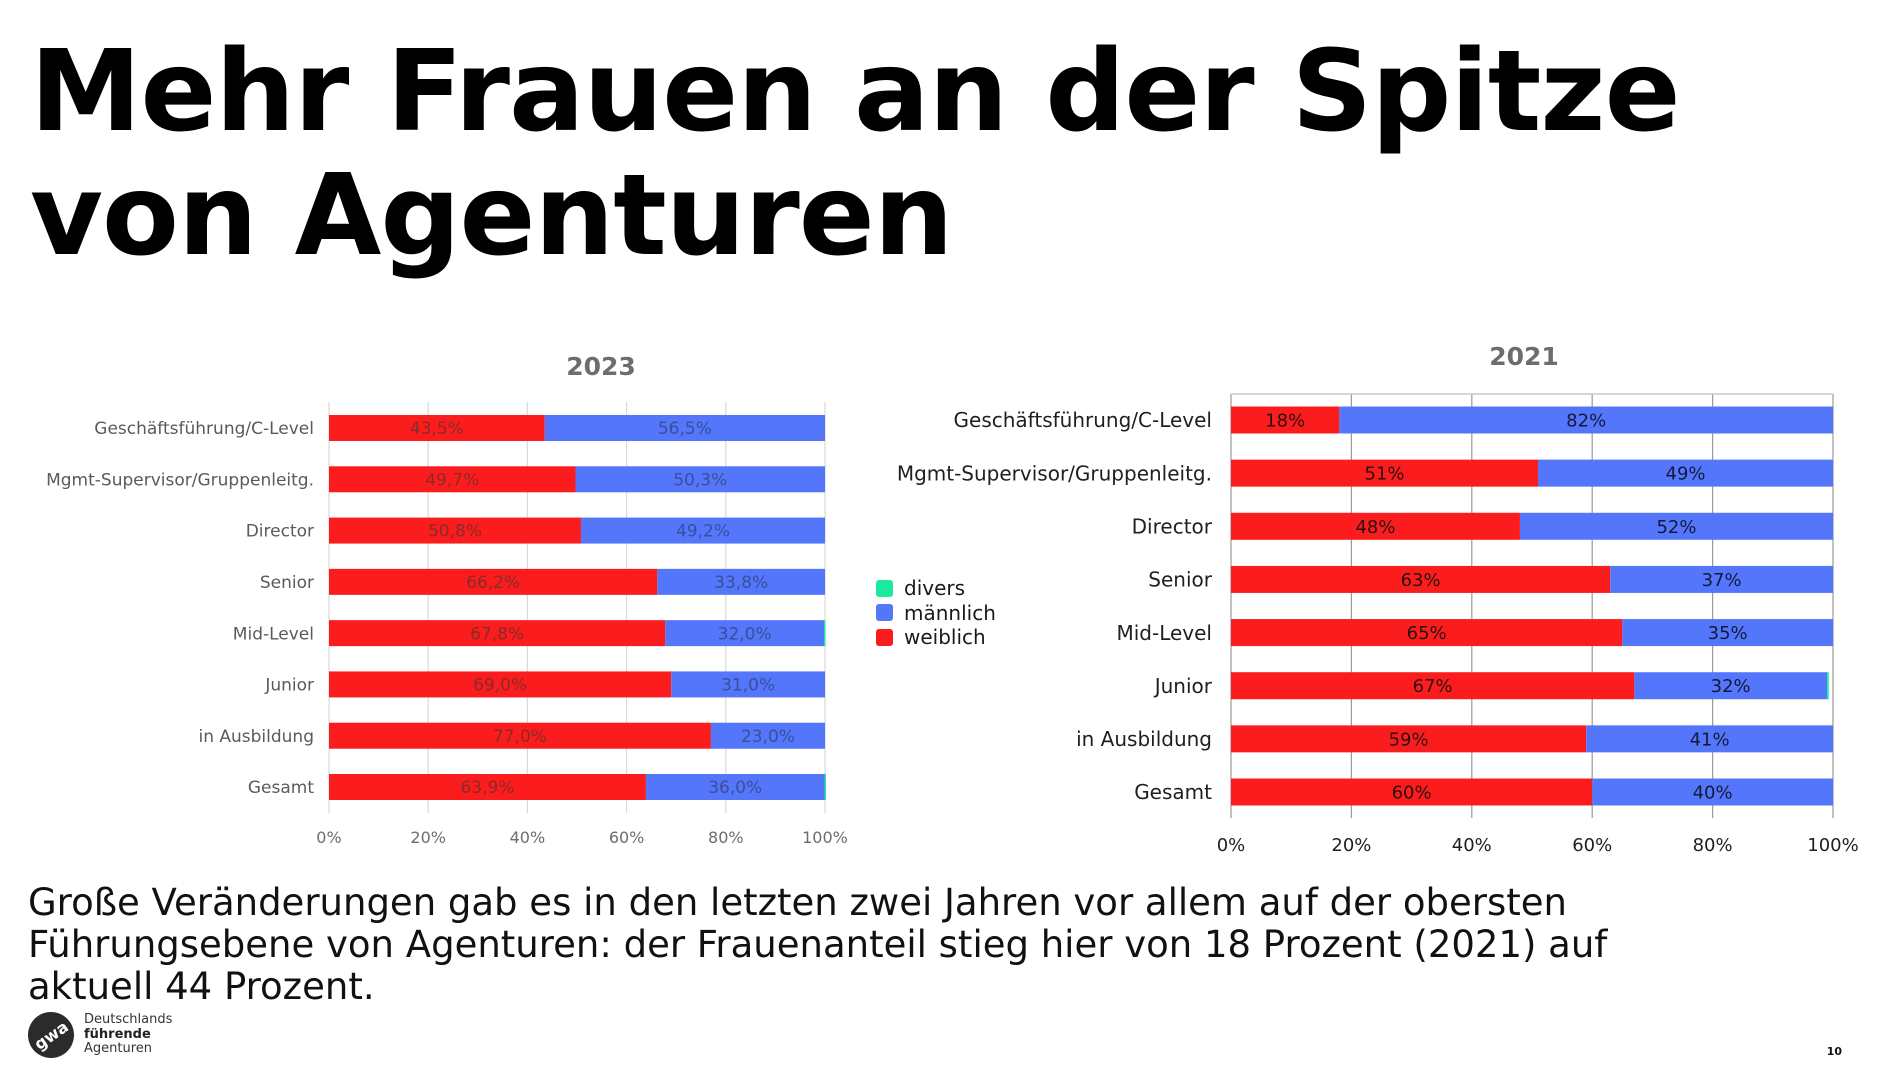 The image size is (1886, 1076). Describe the element at coordinates (1427, 633) in the screenshot. I see `data-label-2021-weiblich-4: 65%` at that location.